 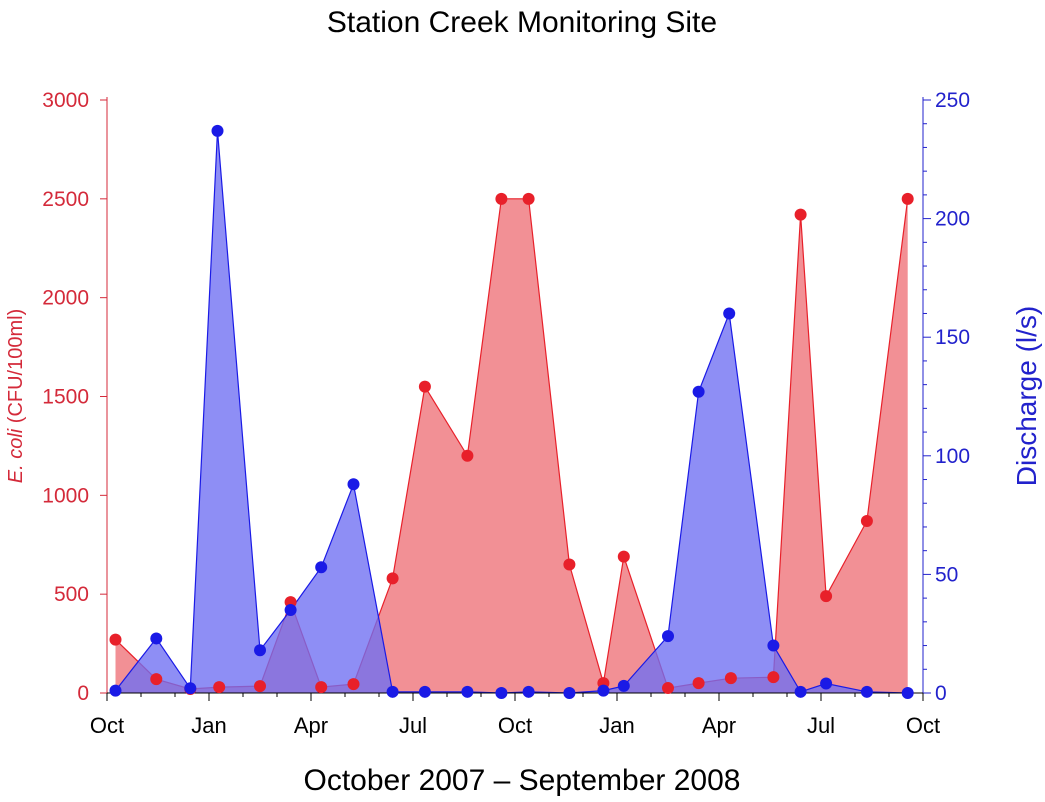 I want to click on left-tick-label: 2000, so click(x=65, y=298).